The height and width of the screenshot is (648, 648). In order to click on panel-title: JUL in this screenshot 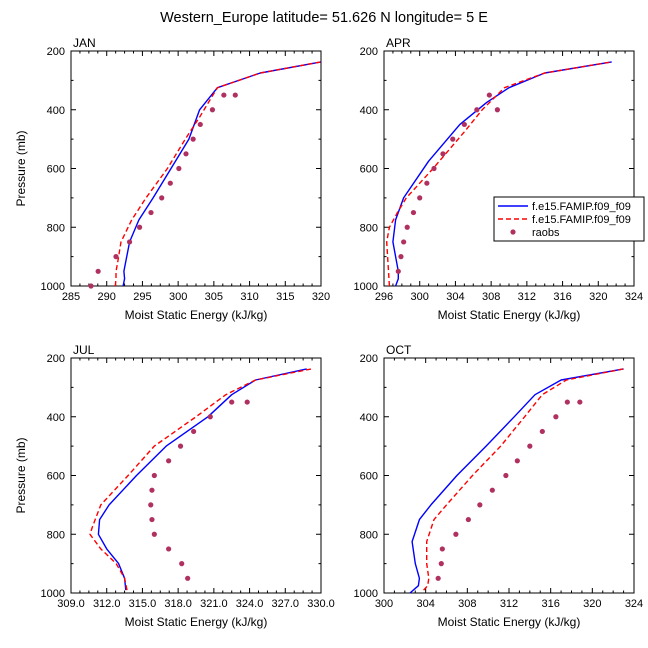, I will do `click(84, 350)`.